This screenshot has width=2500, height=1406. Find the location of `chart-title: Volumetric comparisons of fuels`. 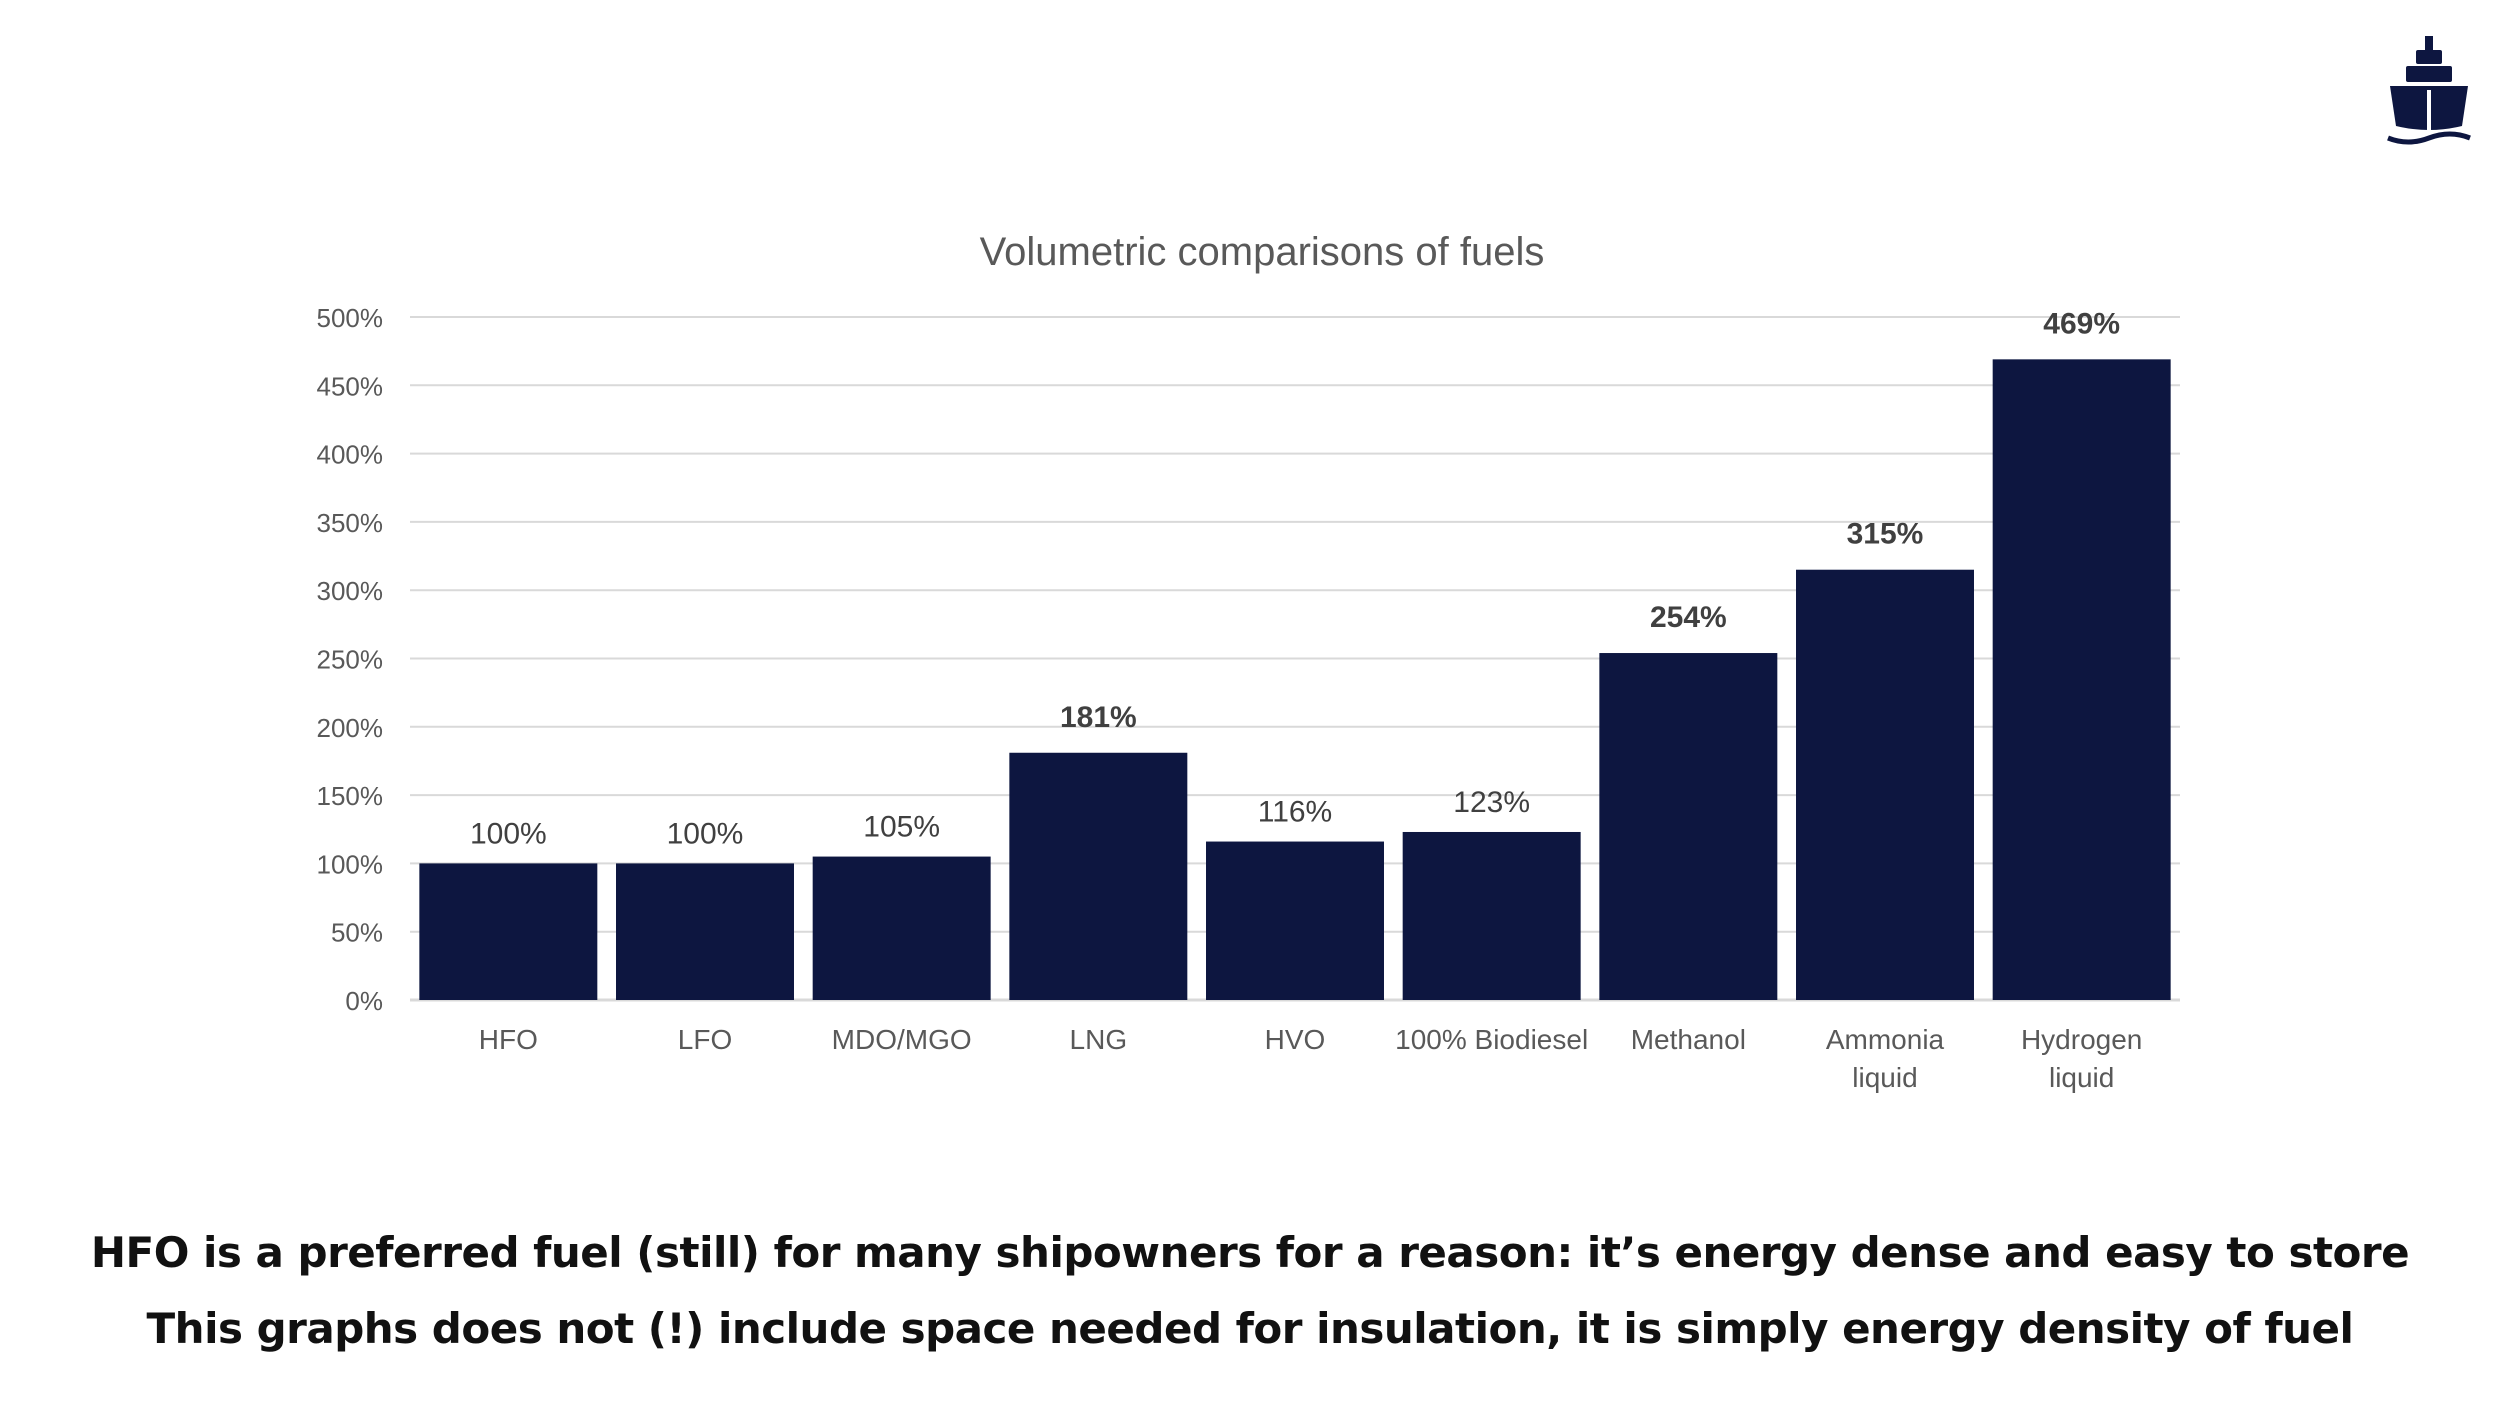

chart-title: Volumetric comparisons of fuels is located at coordinates (1262, 252).